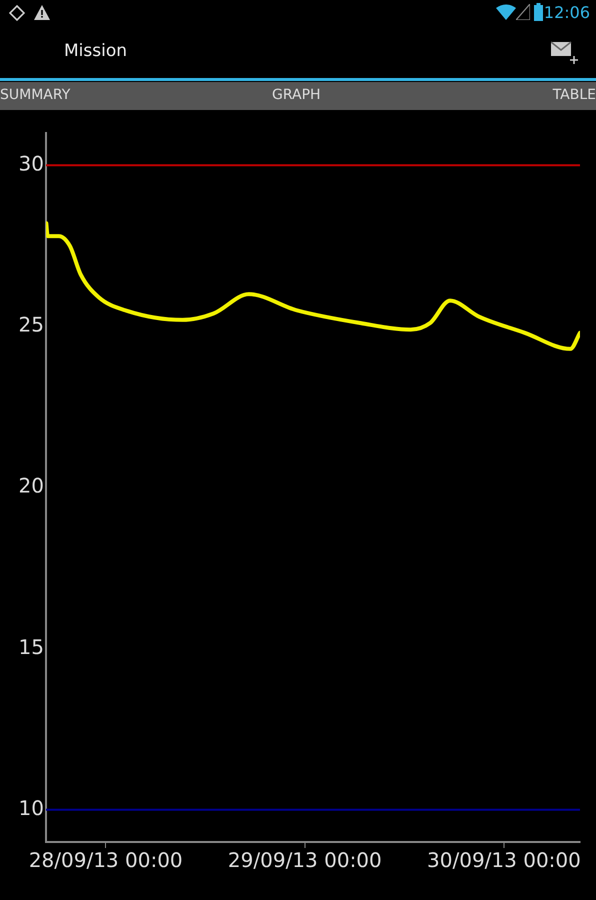  I want to click on text: 12:06, so click(567, 12).